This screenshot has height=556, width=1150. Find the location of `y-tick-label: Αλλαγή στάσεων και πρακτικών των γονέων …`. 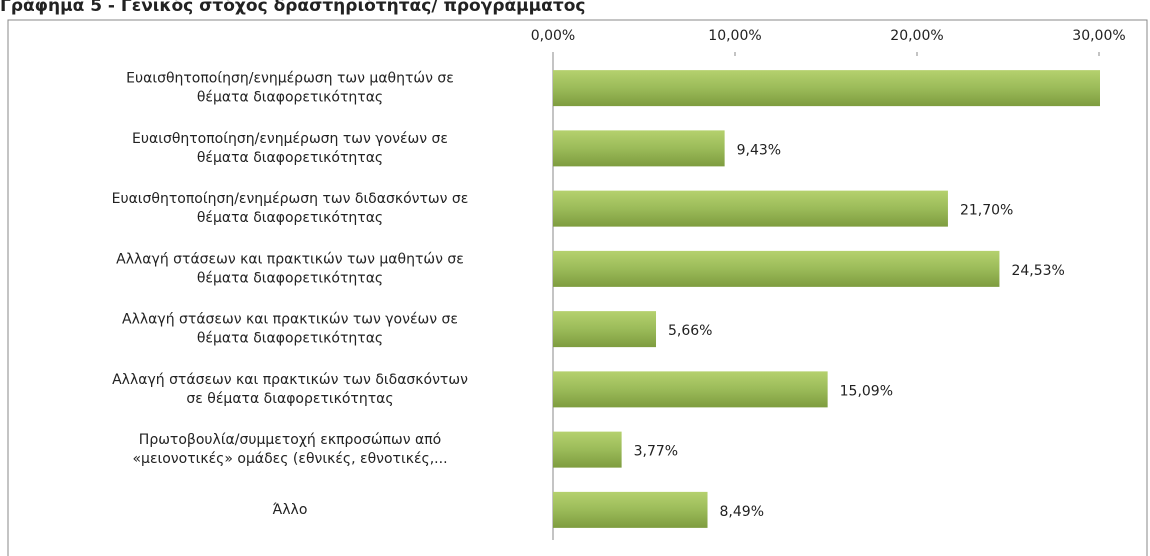

y-tick-label: Αλλαγή στάσεων και πρακτικών των γονέων … is located at coordinates (290, 320).